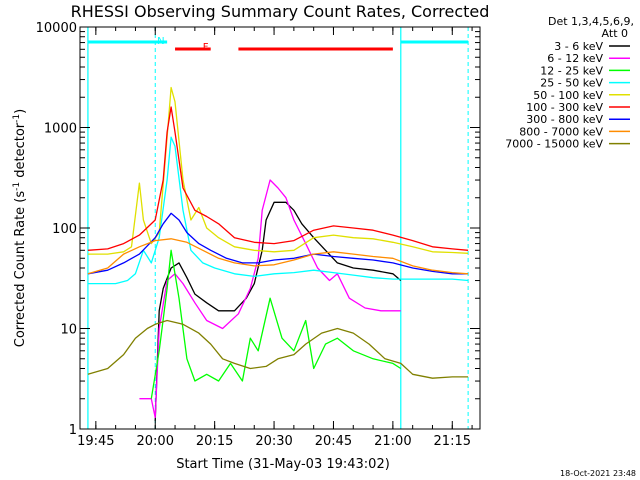  I want to click on y-axis-label: Corrected Count Rate (s-1 detector-1), so click(20, 228).